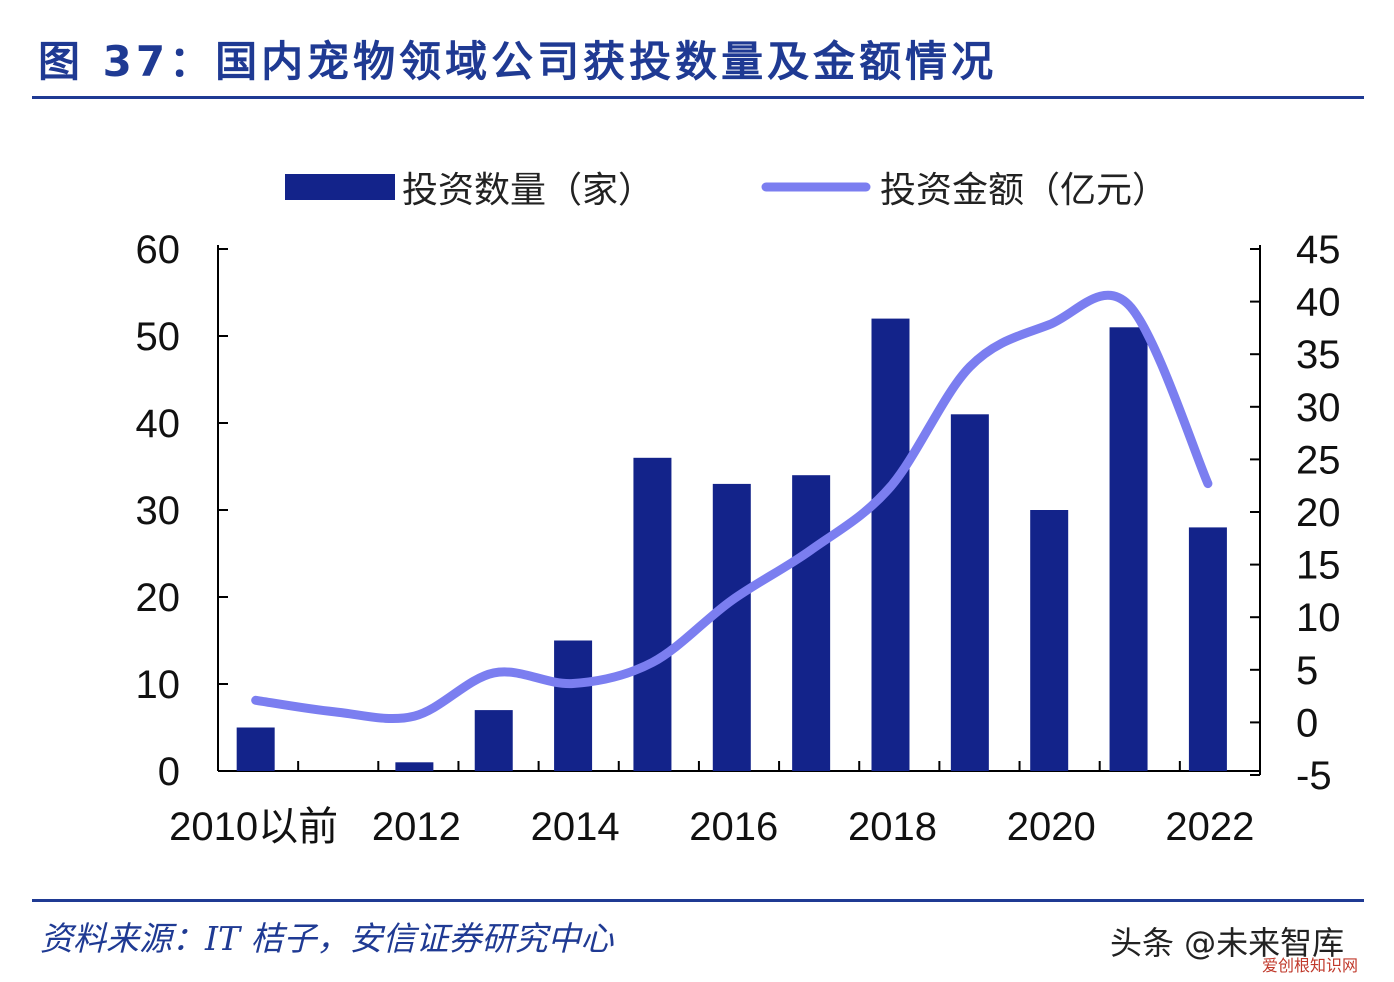 This screenshot has width=1394, height=982. What do you see at coordinates (731, 627) in the screenshot?
I see `bar-2016` at bounding box center [731, 627].